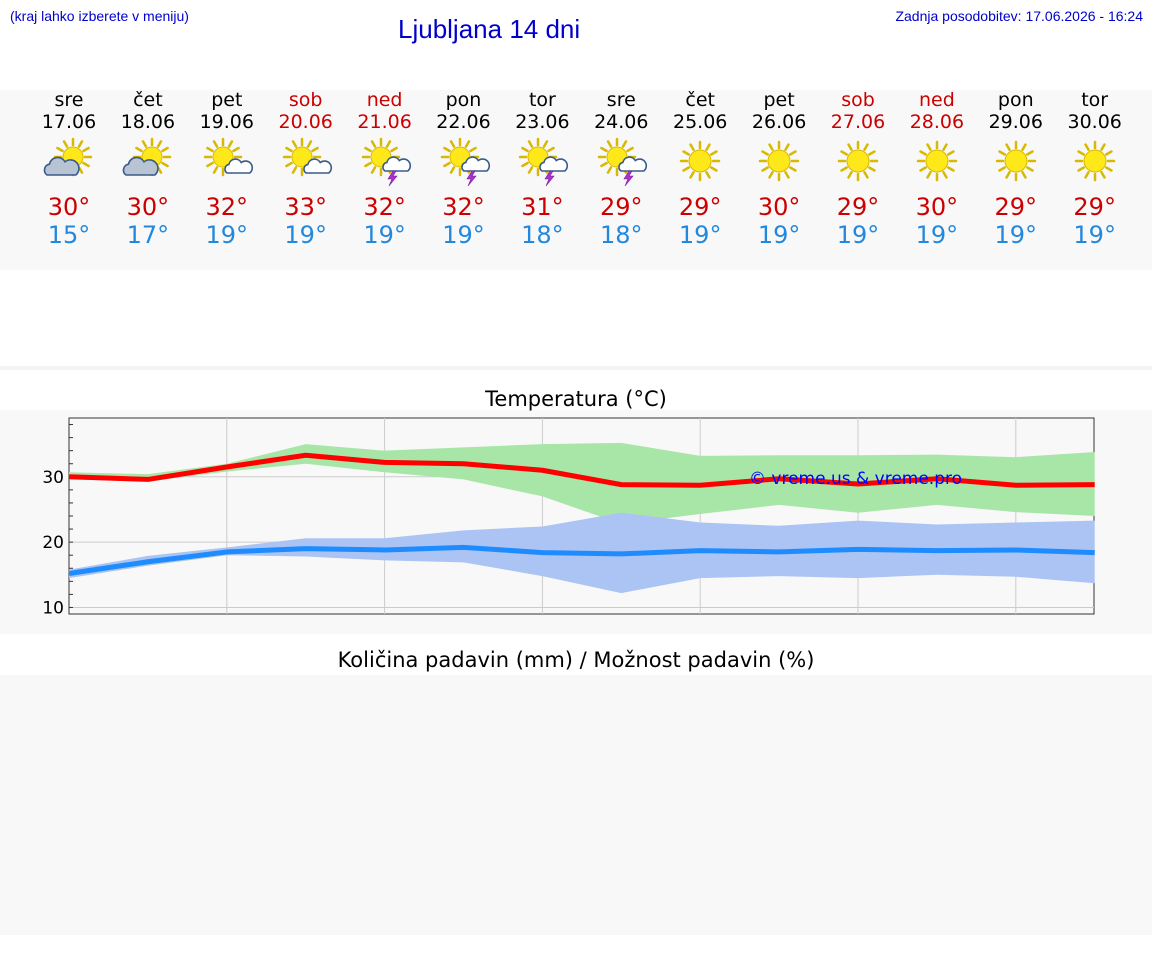  Describe the element at coordinates (542, 207) in the screenshot. I see `max-temperature: 31°` at that location.